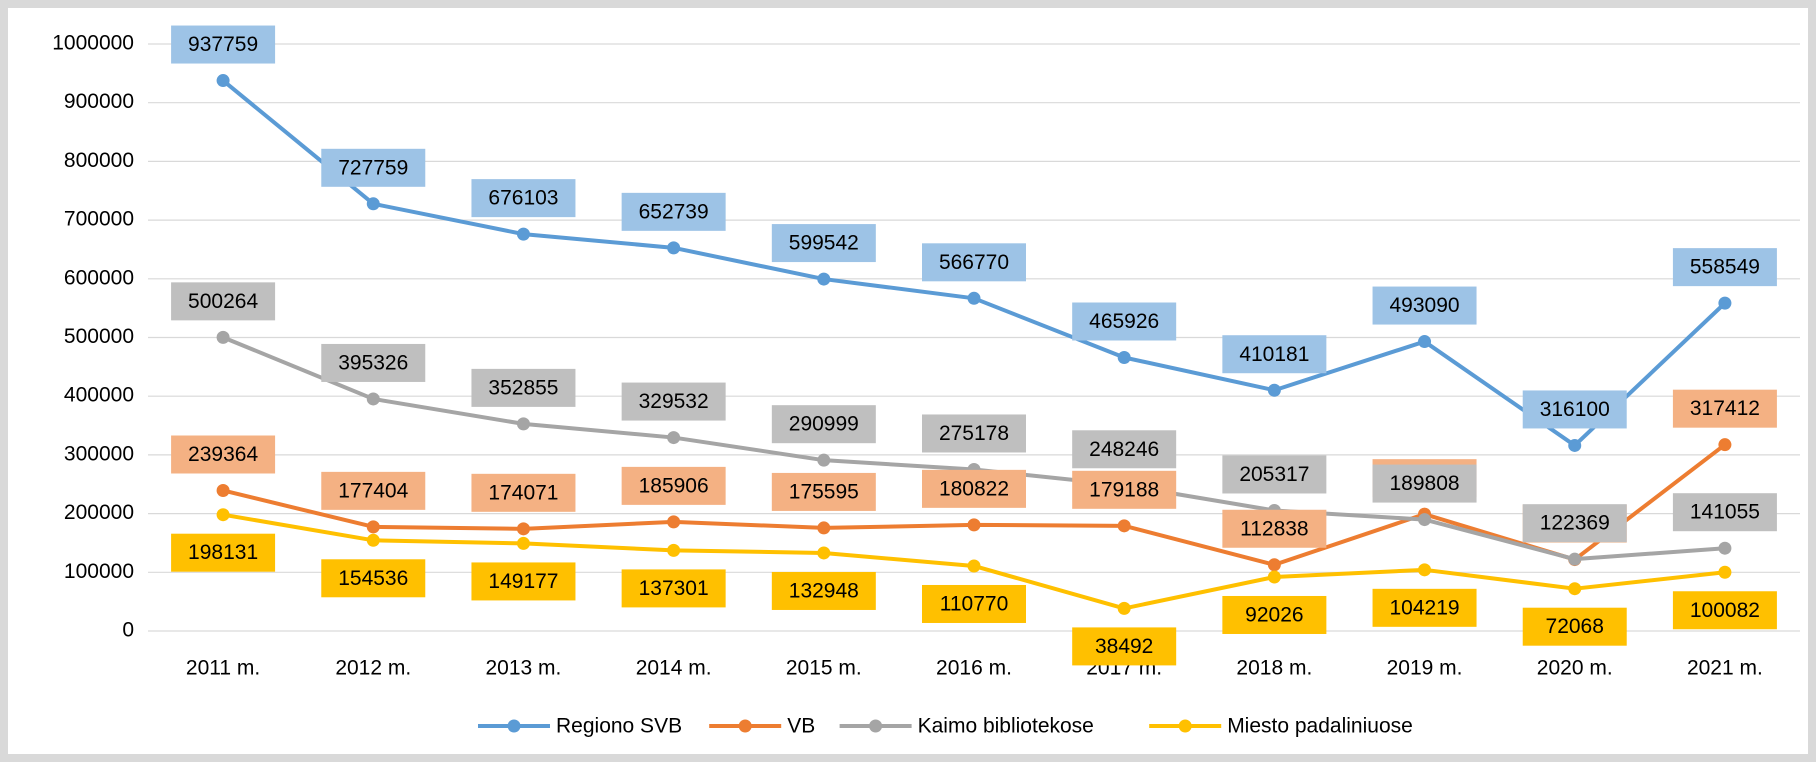 The width and height of the screenshot is (1816, 767). Describe the element at coordinates (801, 726) in the screenshot. I see `legend-label: VB` at that location.